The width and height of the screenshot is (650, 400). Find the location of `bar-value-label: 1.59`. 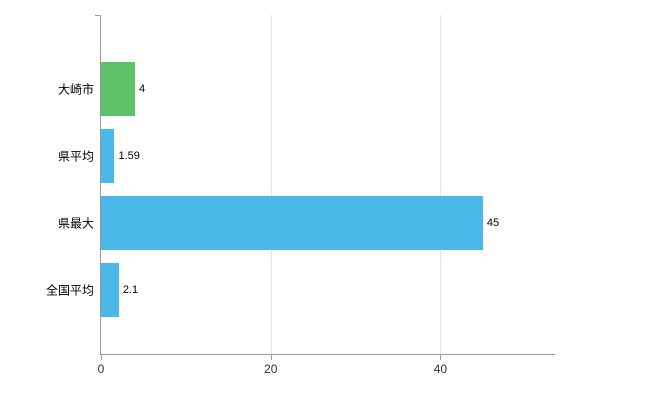

bar-value-label: 1.59 is located at coordinates (129, 155).